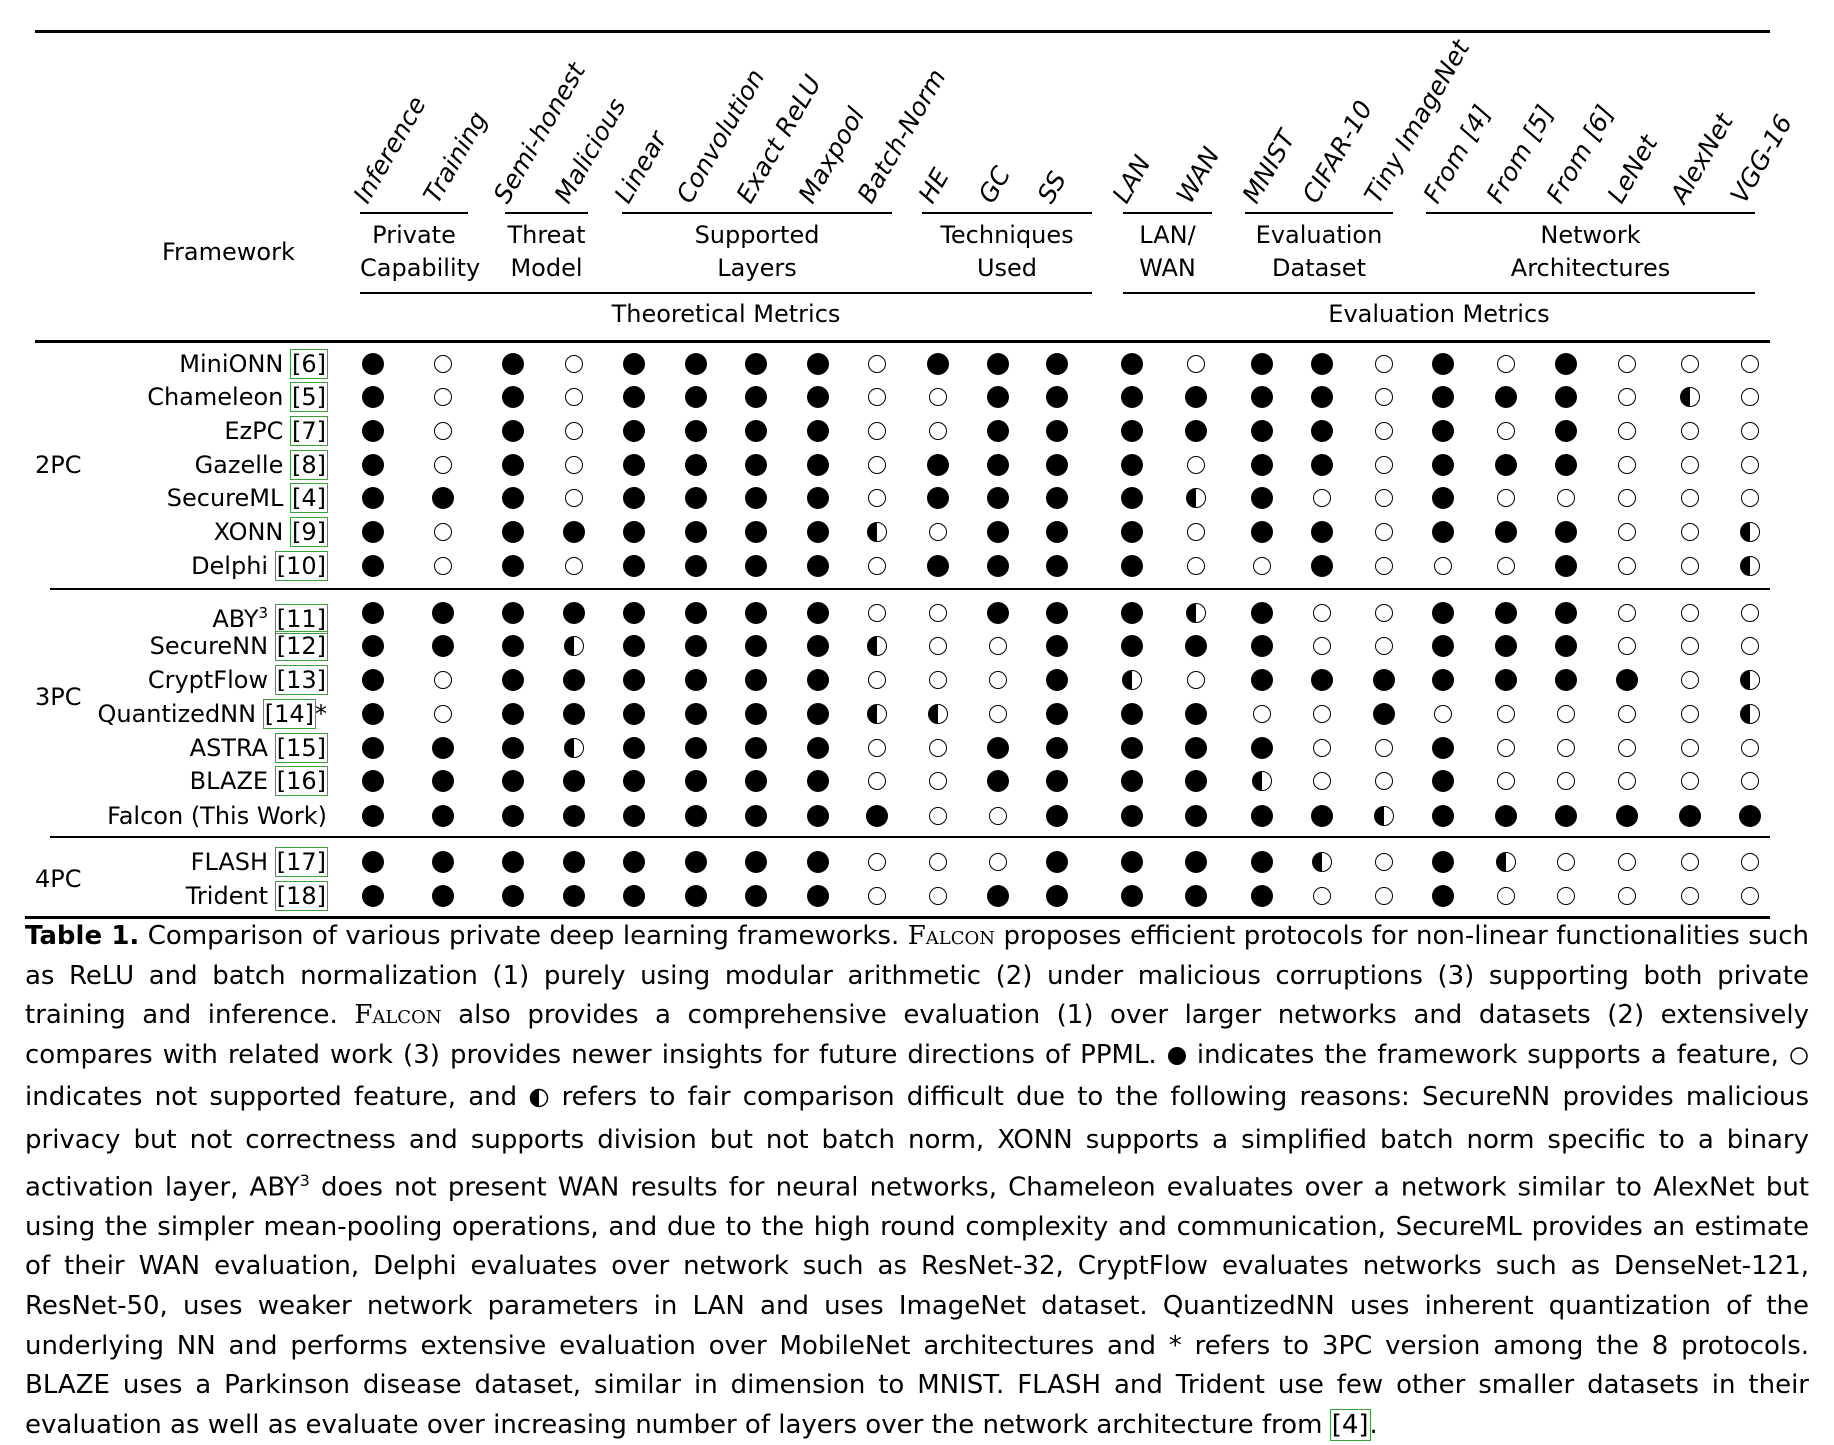 The image size is (1834, 1445). Describe the element at coordinates (164, 465) in the screenshot. I see `framework-name-cell: Gazelle [8]` at that location.